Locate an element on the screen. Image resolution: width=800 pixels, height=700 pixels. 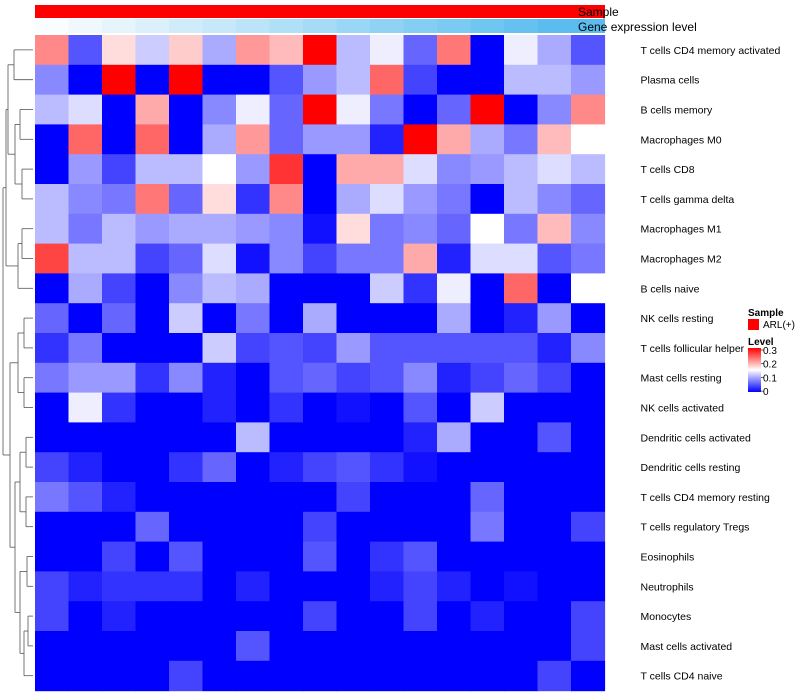
legend-level-colorbar is located at coordinates (754, 370).